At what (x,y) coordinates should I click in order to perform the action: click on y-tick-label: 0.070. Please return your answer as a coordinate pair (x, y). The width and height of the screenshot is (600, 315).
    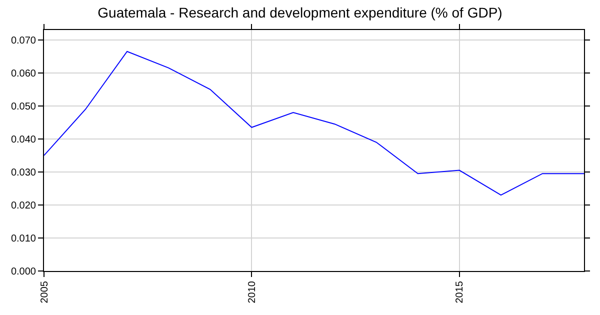
    Looking at the image, I should click on (23, 40).